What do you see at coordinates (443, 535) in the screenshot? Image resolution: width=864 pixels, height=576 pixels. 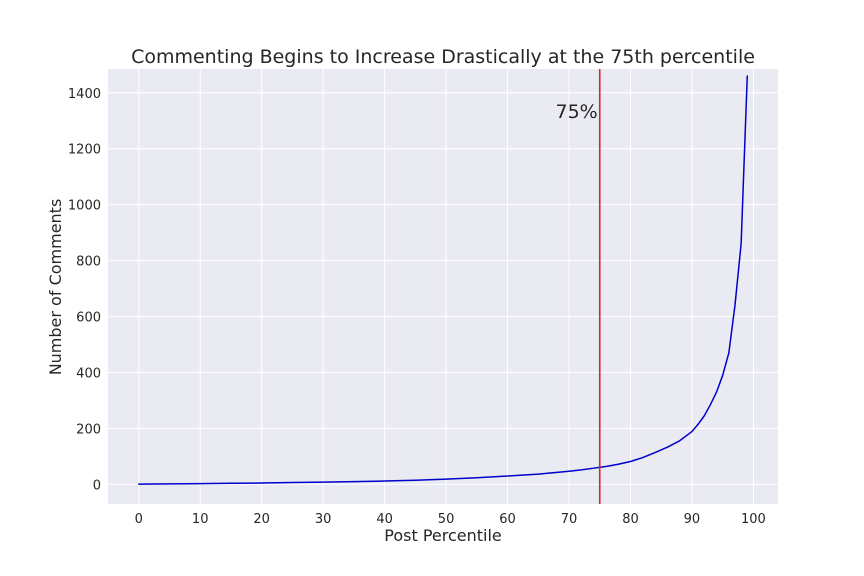 I see `x-axis-label: Post Percentile` at bounding box center [443, 535].